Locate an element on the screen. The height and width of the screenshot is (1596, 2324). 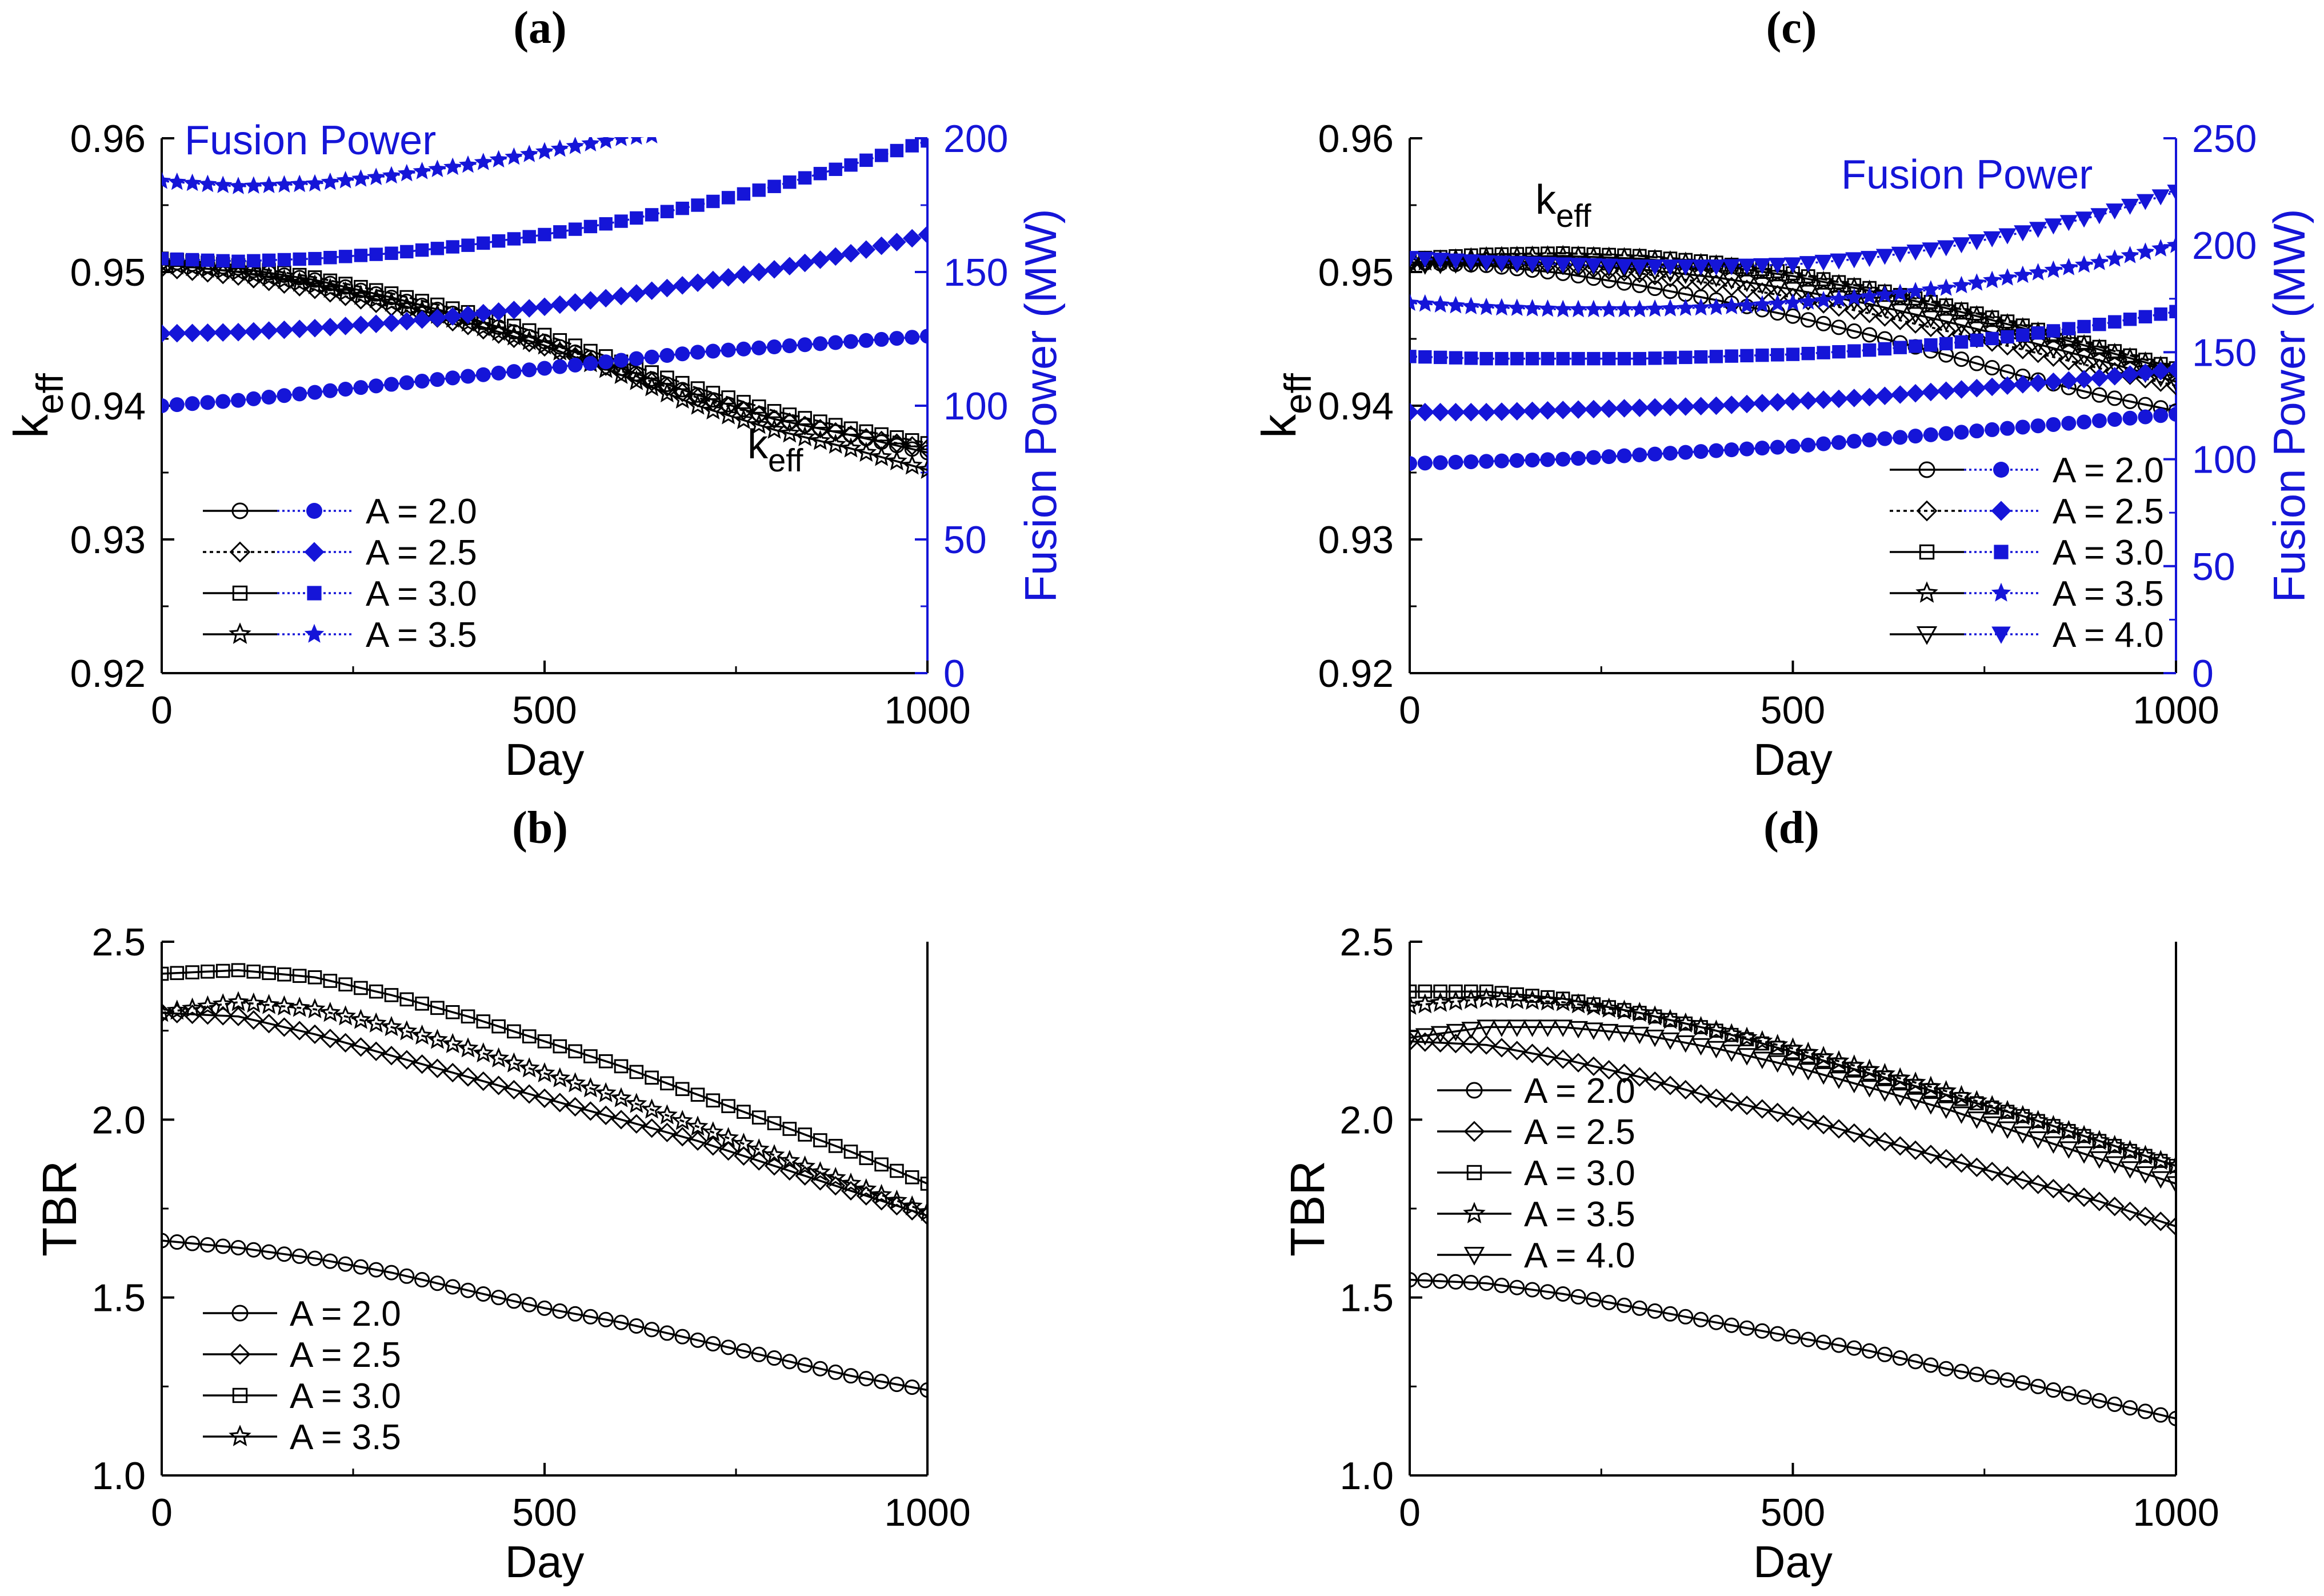
x-tick-label: 1000 is located at coordinates (927, 1512).